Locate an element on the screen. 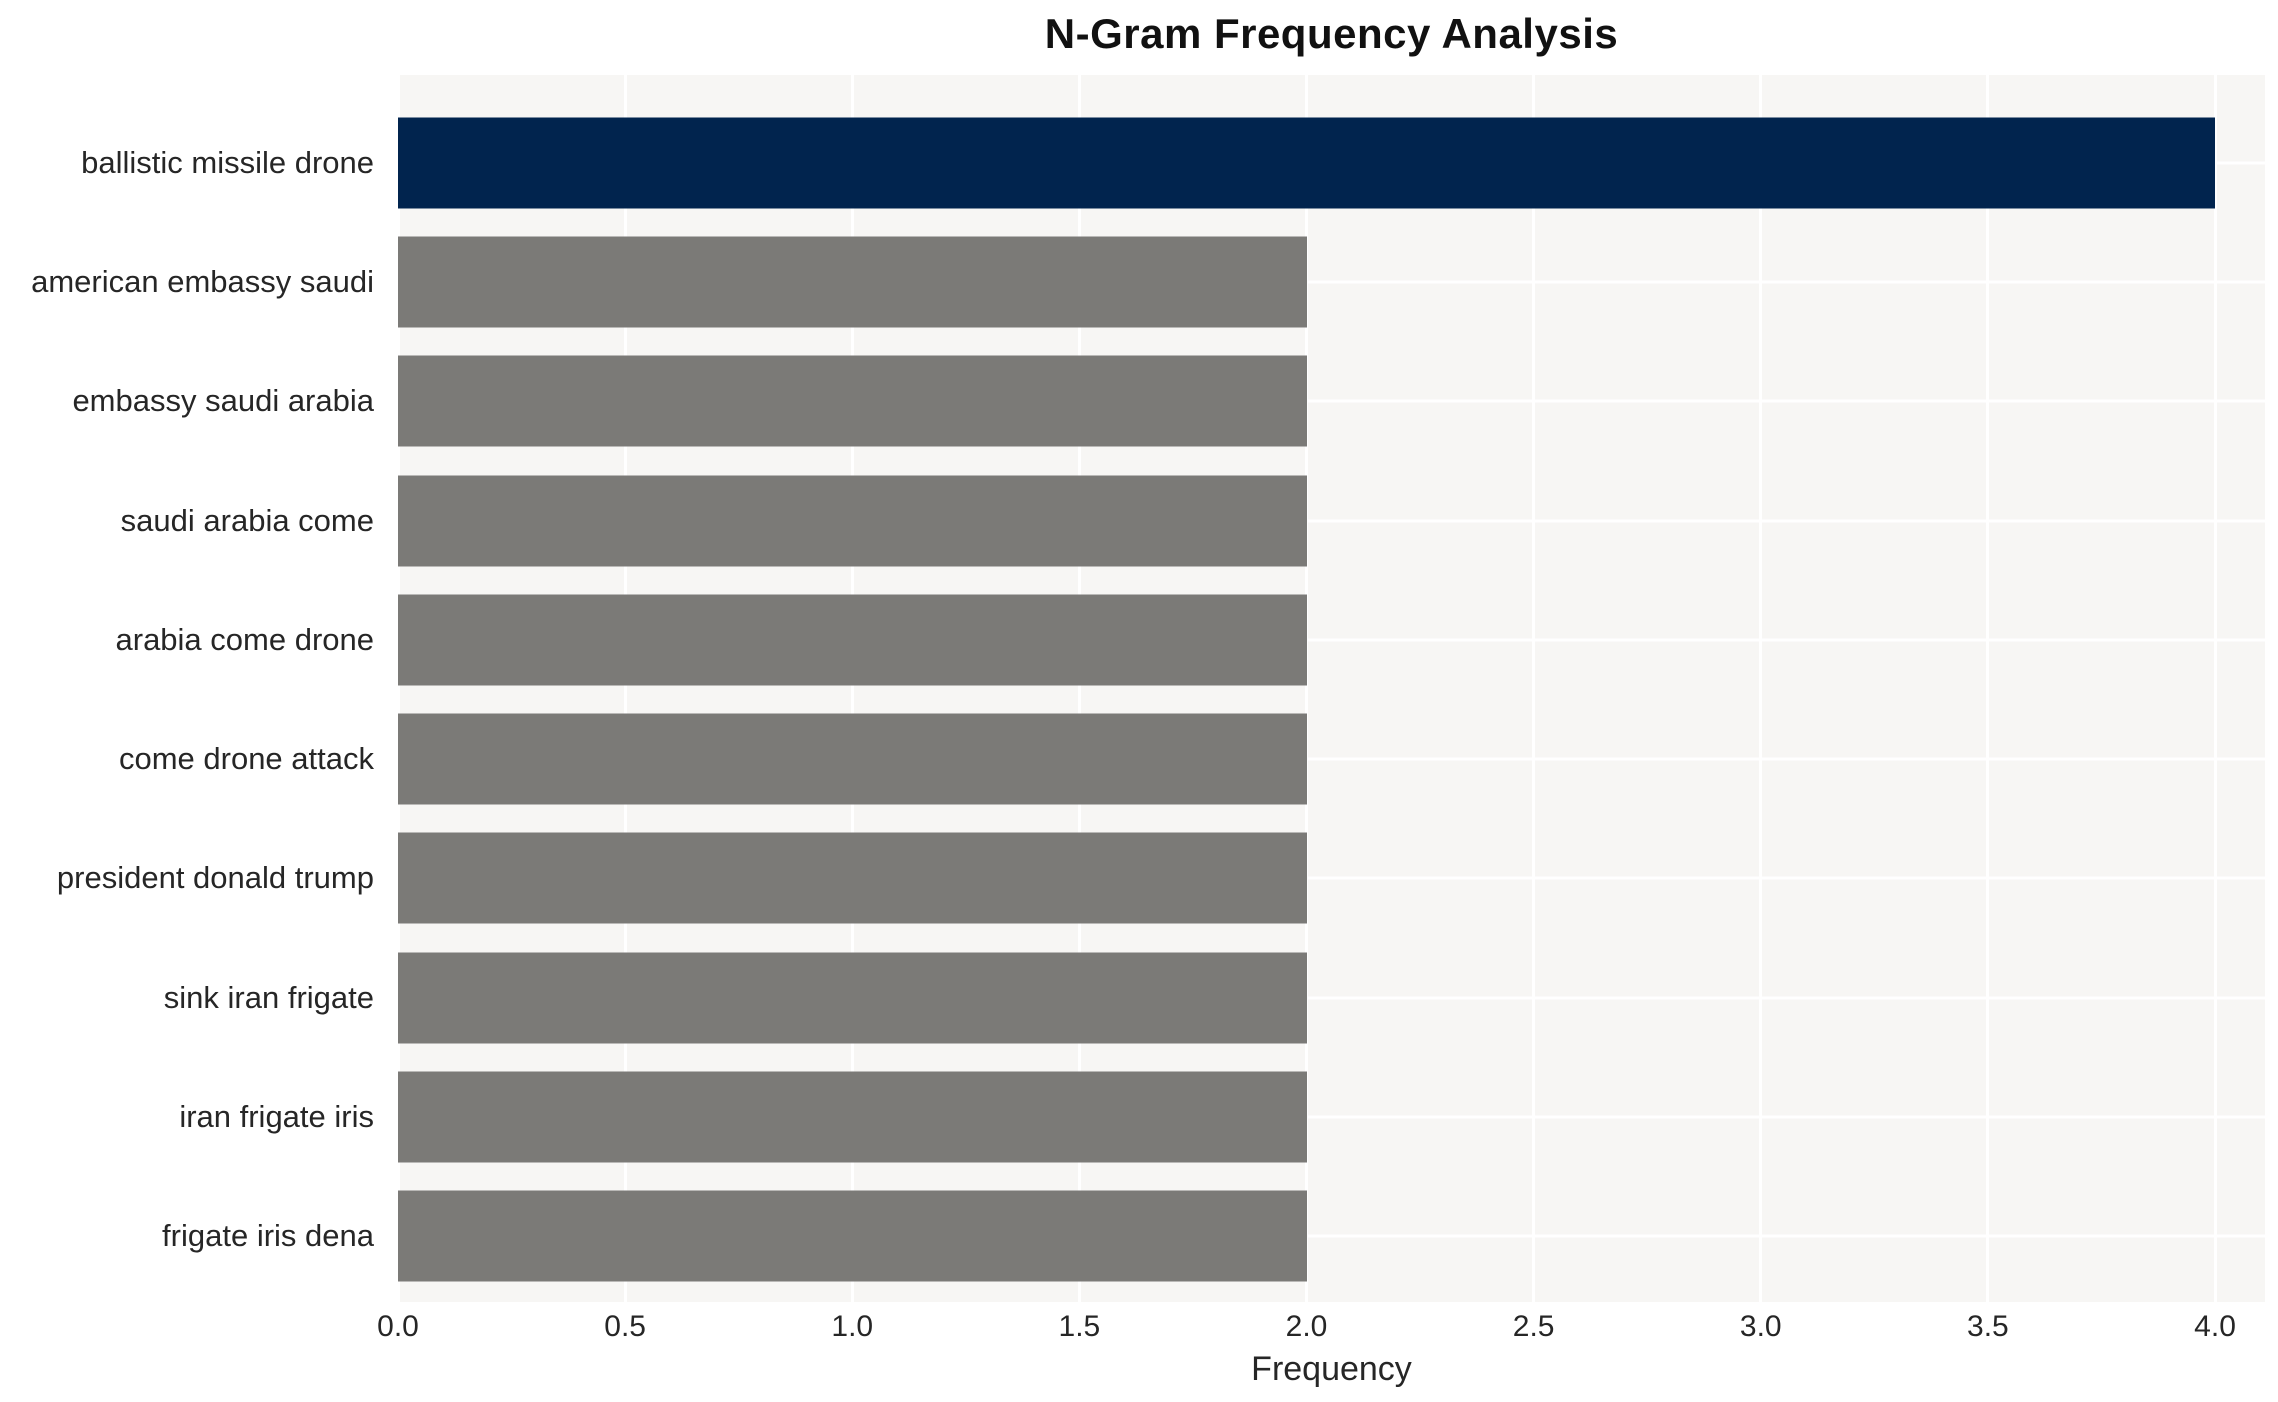 This screenshot has height=1402, width=2278. y-axis-label: american embassy saudi is located at coordinates (202, 281).